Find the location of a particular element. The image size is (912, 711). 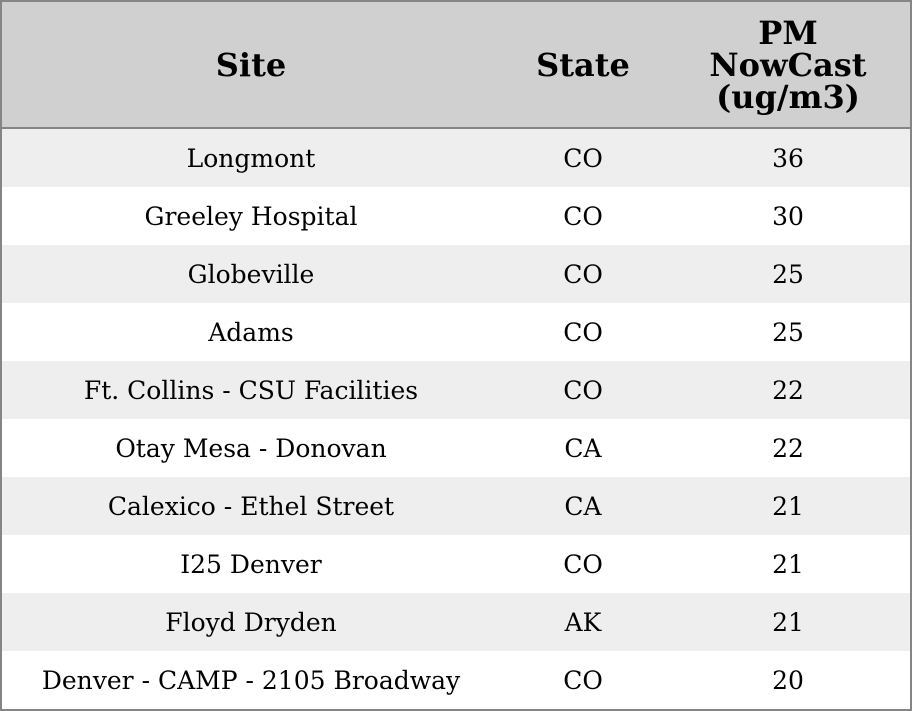

table-cell-text: Globeville is located at coordinates (251, 274).